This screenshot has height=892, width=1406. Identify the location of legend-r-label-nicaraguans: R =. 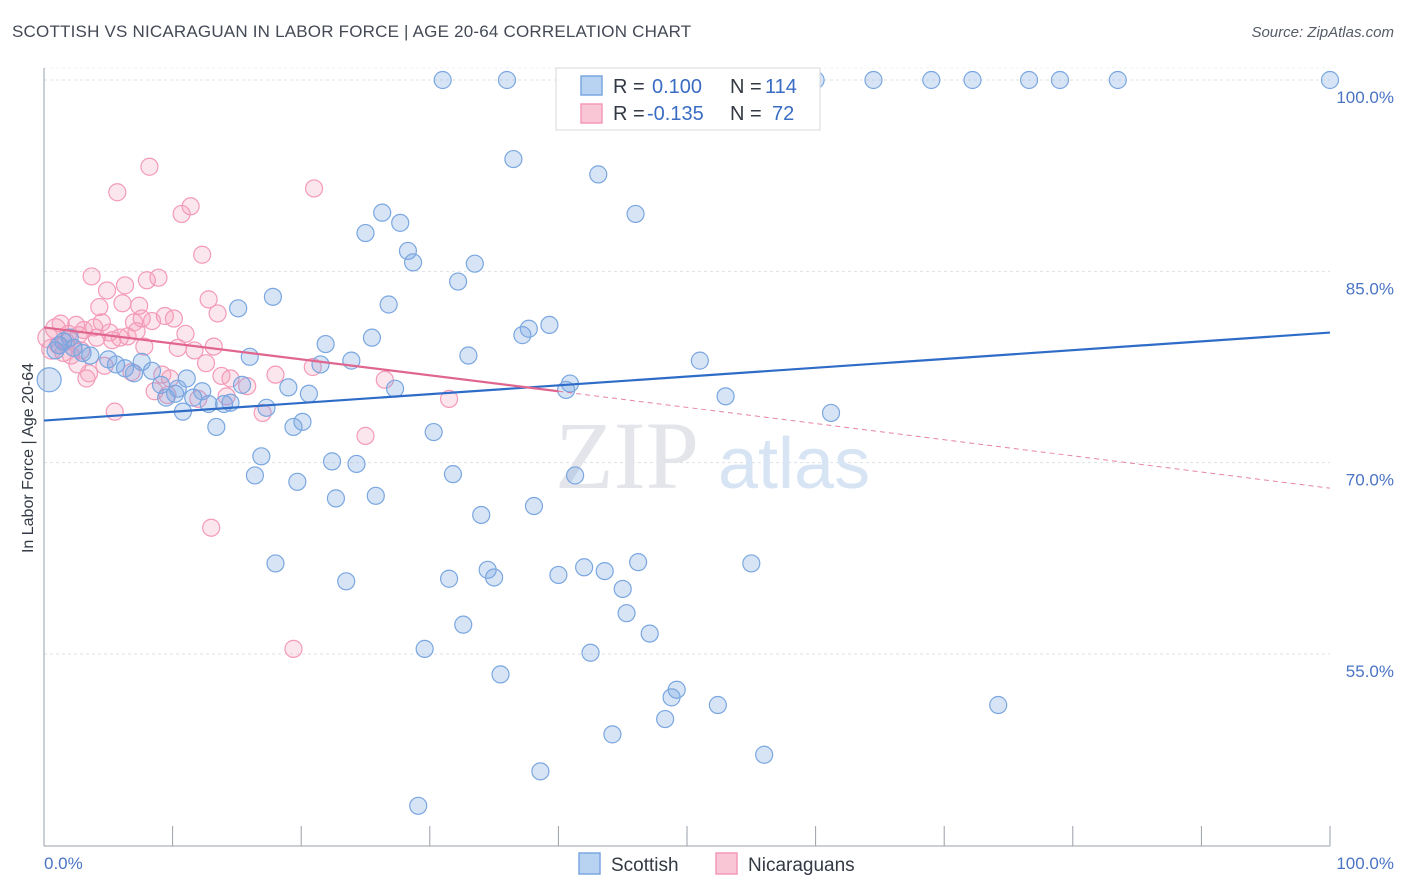
(629, 114).